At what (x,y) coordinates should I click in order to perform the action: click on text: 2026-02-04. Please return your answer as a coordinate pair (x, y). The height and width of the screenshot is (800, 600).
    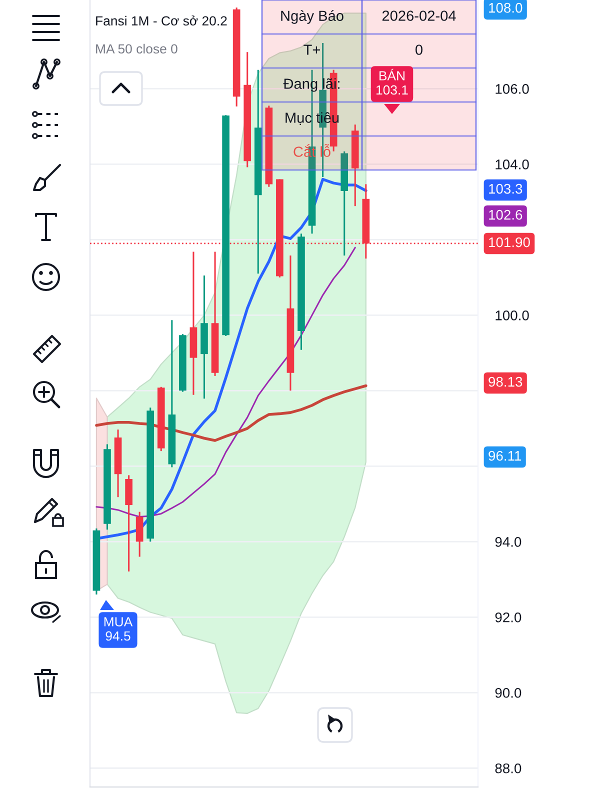
    Looking at the image, I should click on (419, 15).